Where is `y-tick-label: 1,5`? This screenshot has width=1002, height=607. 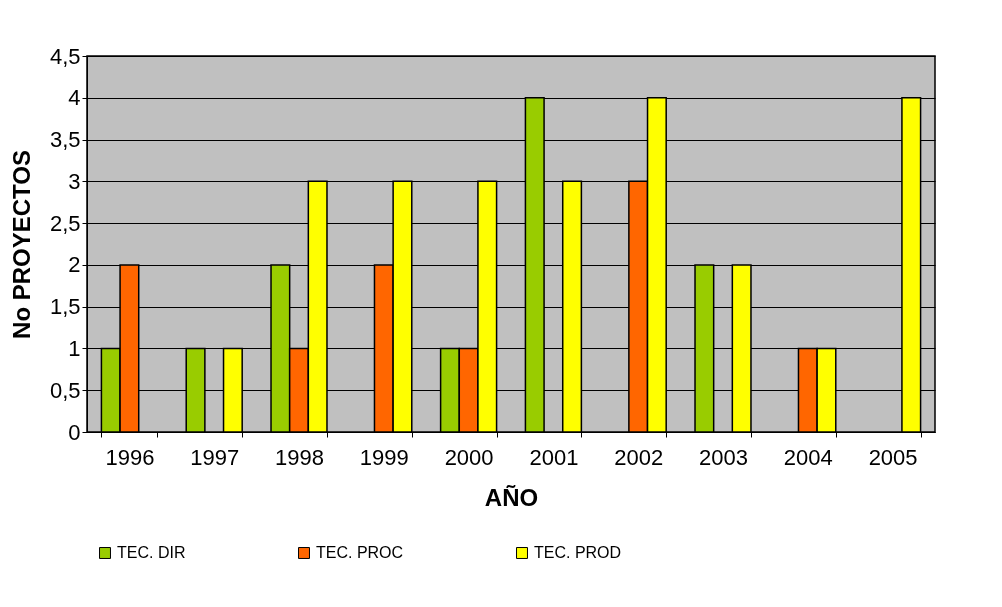
y-tick-label: 1,5 is located at coordinates (65, 307).